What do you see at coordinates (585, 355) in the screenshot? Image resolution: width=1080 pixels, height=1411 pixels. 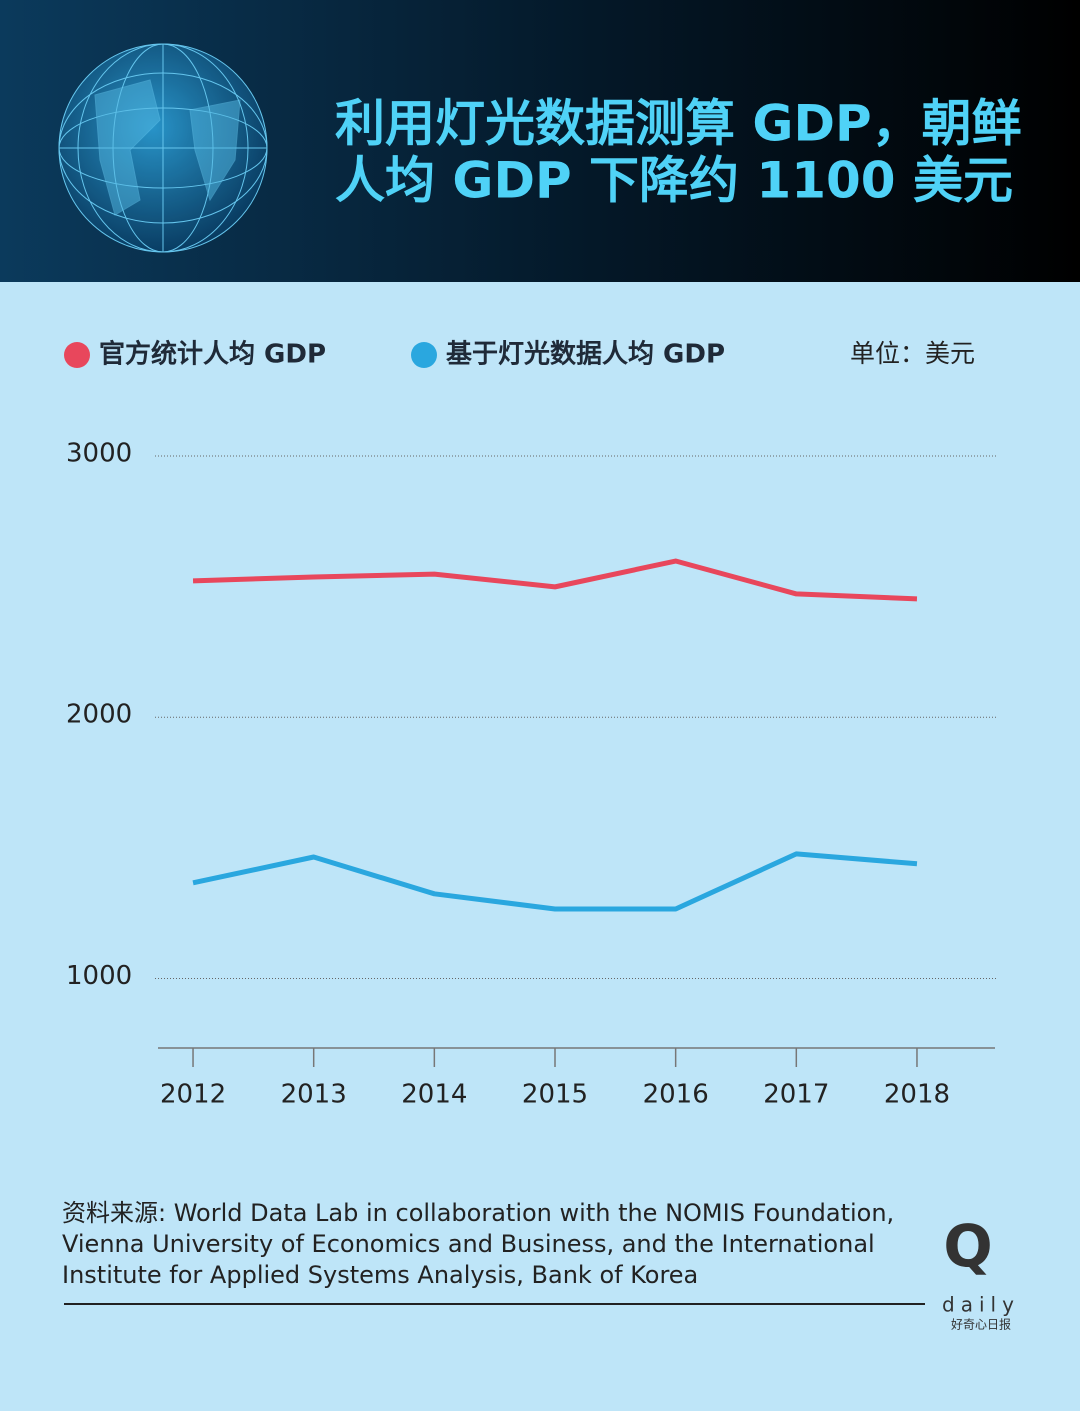 I see `legend-label: 基于灯光数据人均 GDP` at bounding box center [585, 355].